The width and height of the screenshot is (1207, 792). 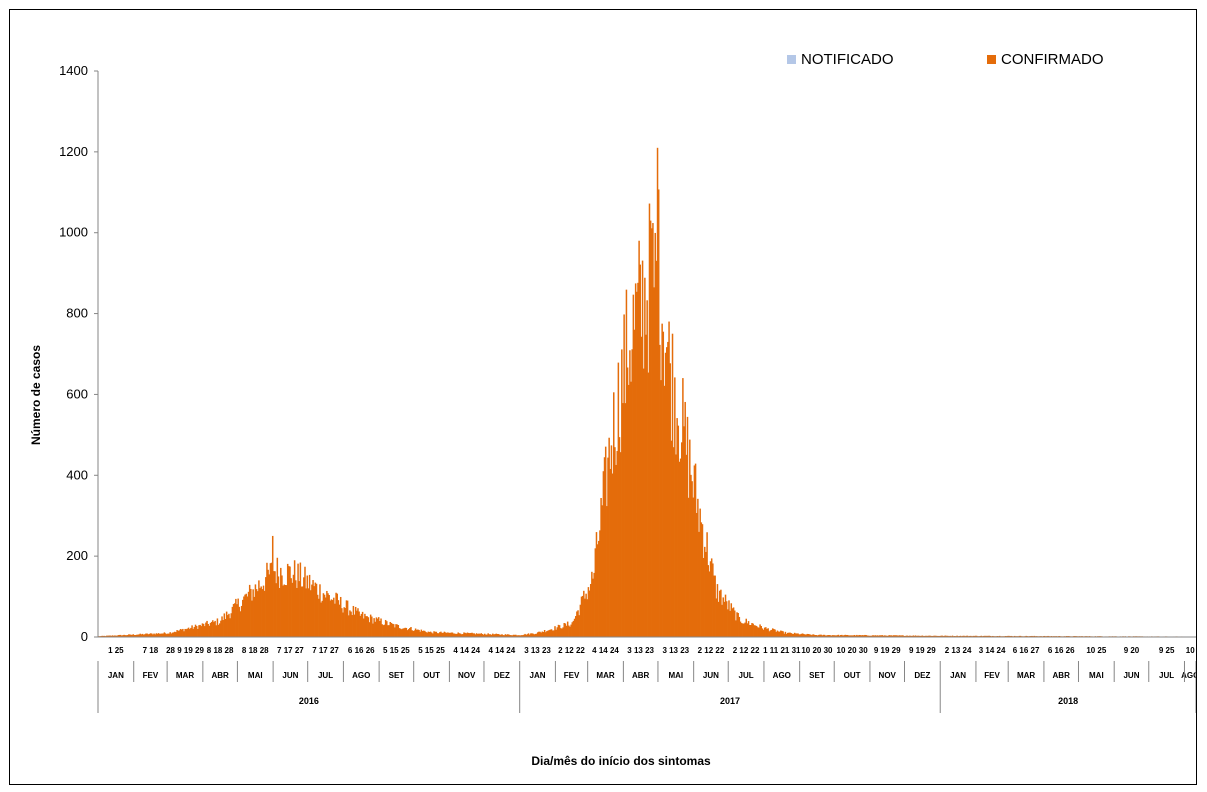 What do you see at coordinates (991, 59) in the screenshot?
I see `legend-swatch-confirmado` at bounding box center [991, 59].